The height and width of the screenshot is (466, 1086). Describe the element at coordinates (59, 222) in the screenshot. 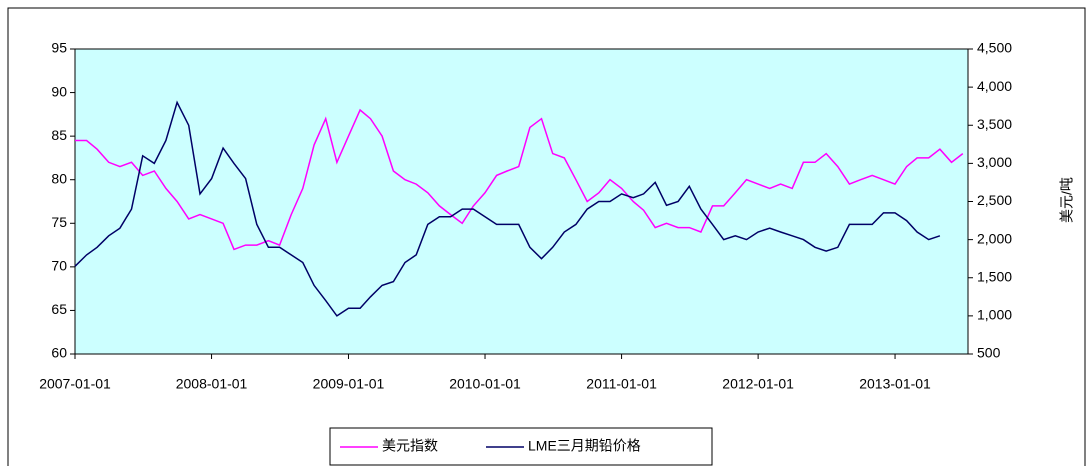

I see `y-tick-label: 75` at that location.